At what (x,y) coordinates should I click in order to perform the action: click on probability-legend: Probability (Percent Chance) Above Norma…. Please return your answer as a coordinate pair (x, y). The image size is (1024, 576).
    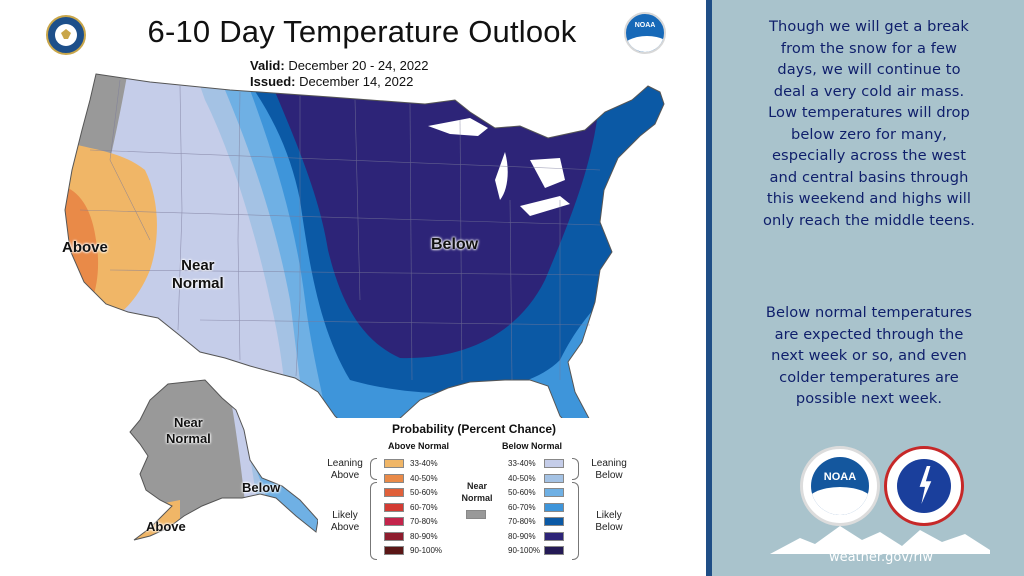
    Looking at the image, I should click on (483, 494).